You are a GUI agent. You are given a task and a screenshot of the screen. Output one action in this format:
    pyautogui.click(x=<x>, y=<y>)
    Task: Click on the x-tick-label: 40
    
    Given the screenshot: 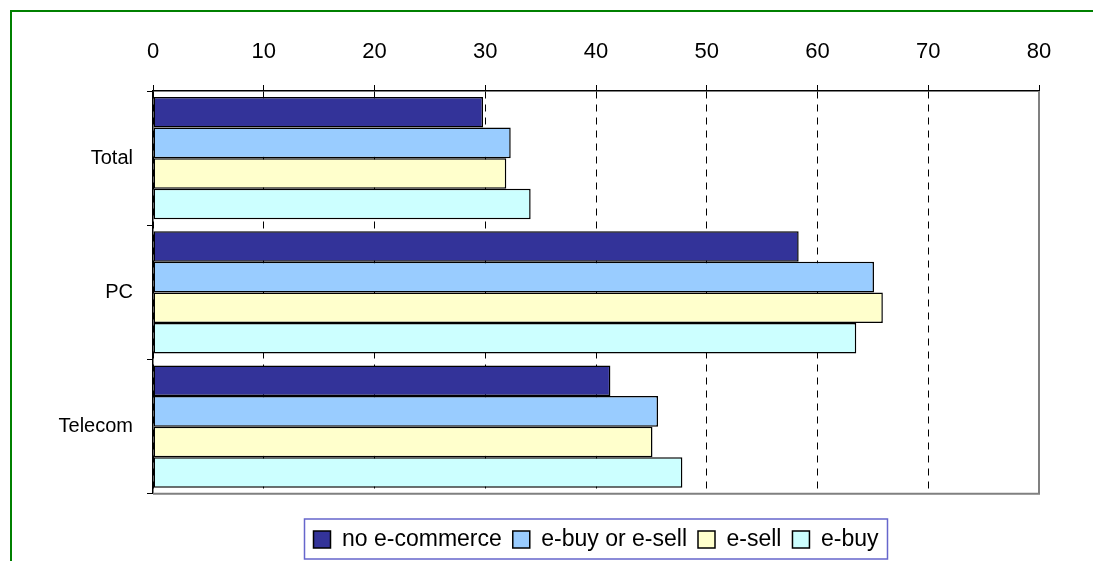 What is the action you would take?
    pyautogui.click(x=596, y=50)
    